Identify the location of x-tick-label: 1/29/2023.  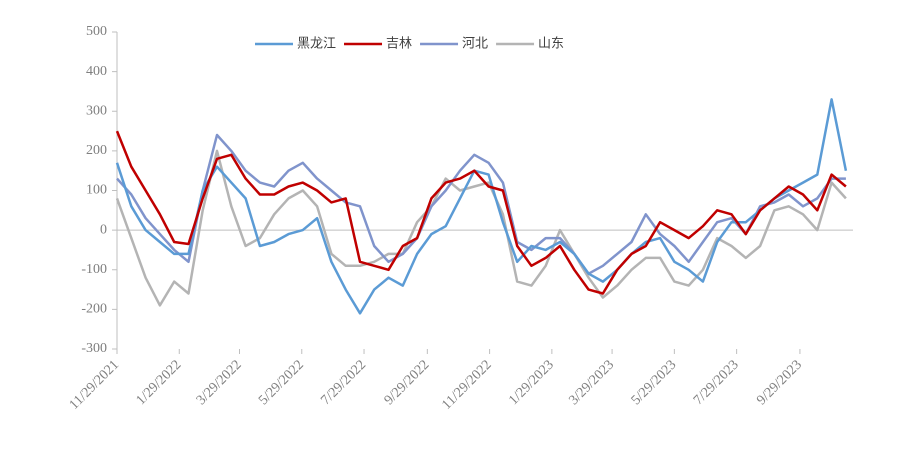
(531, 382).